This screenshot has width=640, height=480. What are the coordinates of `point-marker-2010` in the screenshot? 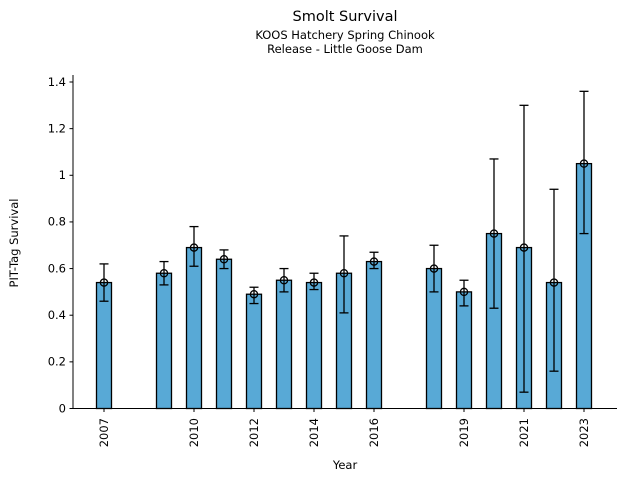 It's located at (194, 247).